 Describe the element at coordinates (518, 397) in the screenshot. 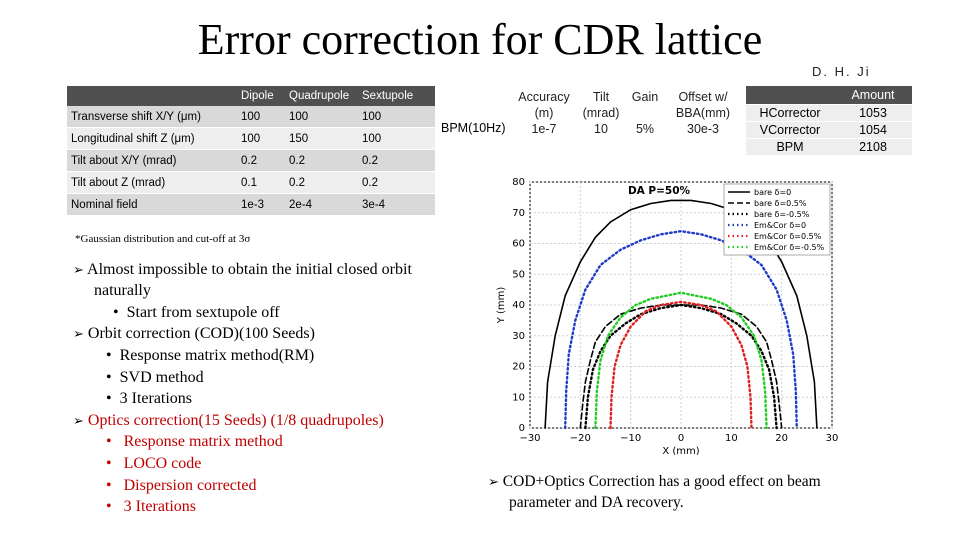

I see `y-tick-label: 10` at that location.